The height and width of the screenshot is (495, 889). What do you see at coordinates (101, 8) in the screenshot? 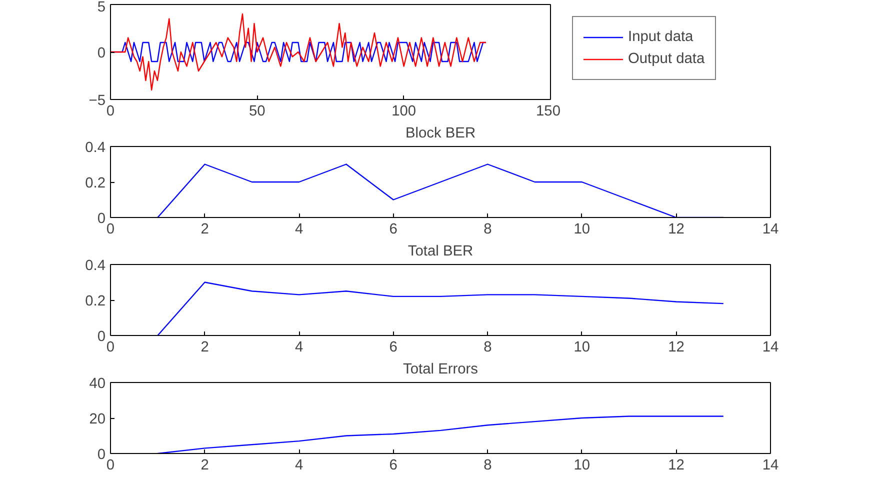
I see `y-tick-label: 5` at bounding box center [101, 8].